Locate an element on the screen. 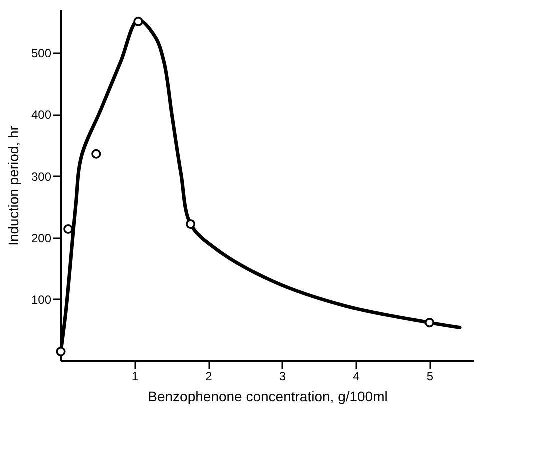  x-tick-label: 5 is located at coordinates (430, 377).